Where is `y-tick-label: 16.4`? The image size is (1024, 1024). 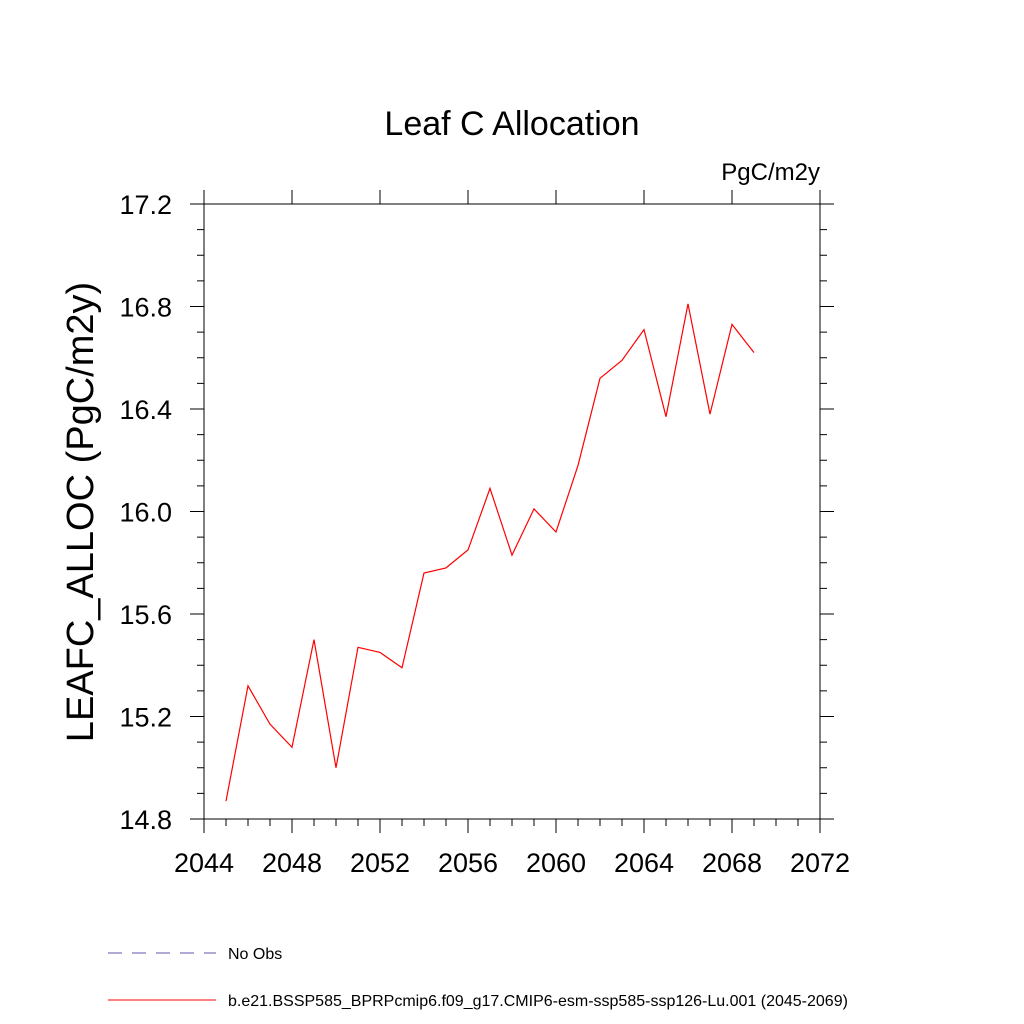 y-tick-label: 16.4 is located at coordinates (145, 410).